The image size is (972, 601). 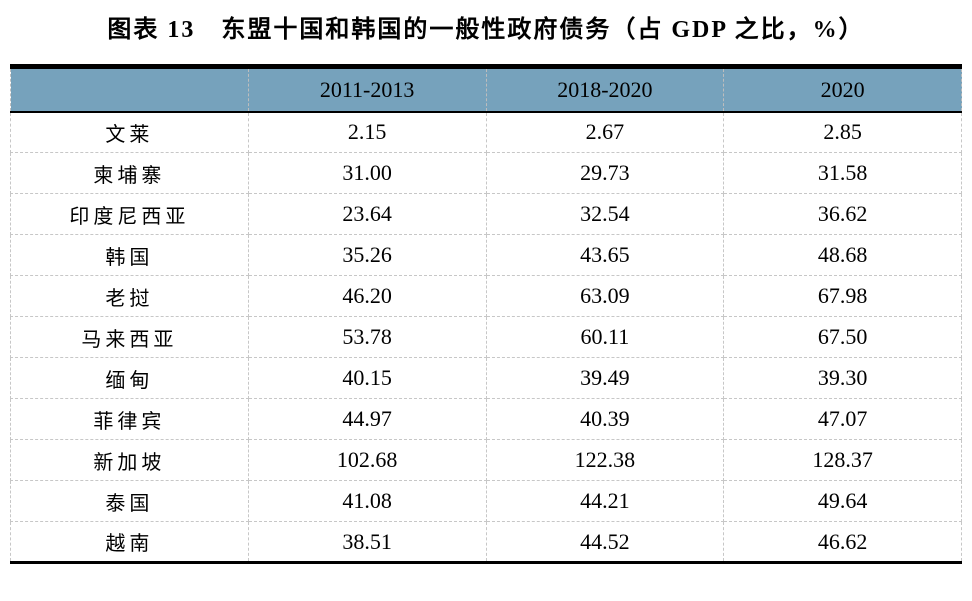 I want to click on country-cell: 马来西亚, so click(x=129, y=337).